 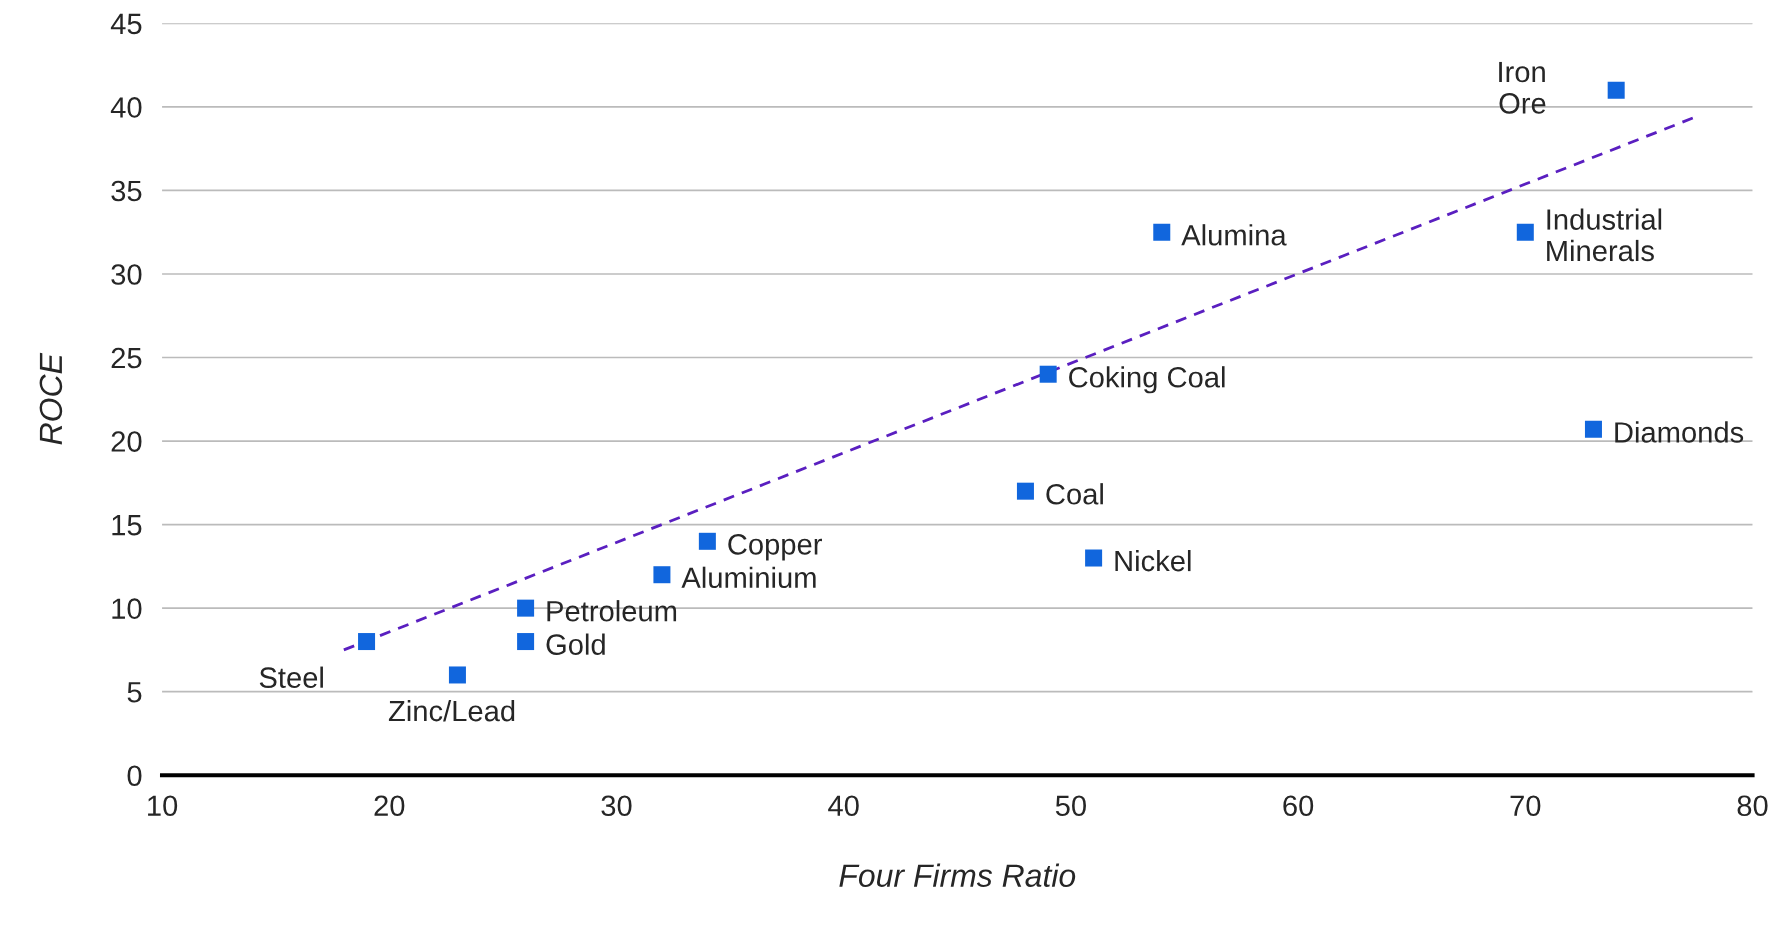 What do you see at coordinates (1604, 235) in the screenshot?
I see `annotation: Industrial Minerals` at bounding box center [1604, 235].